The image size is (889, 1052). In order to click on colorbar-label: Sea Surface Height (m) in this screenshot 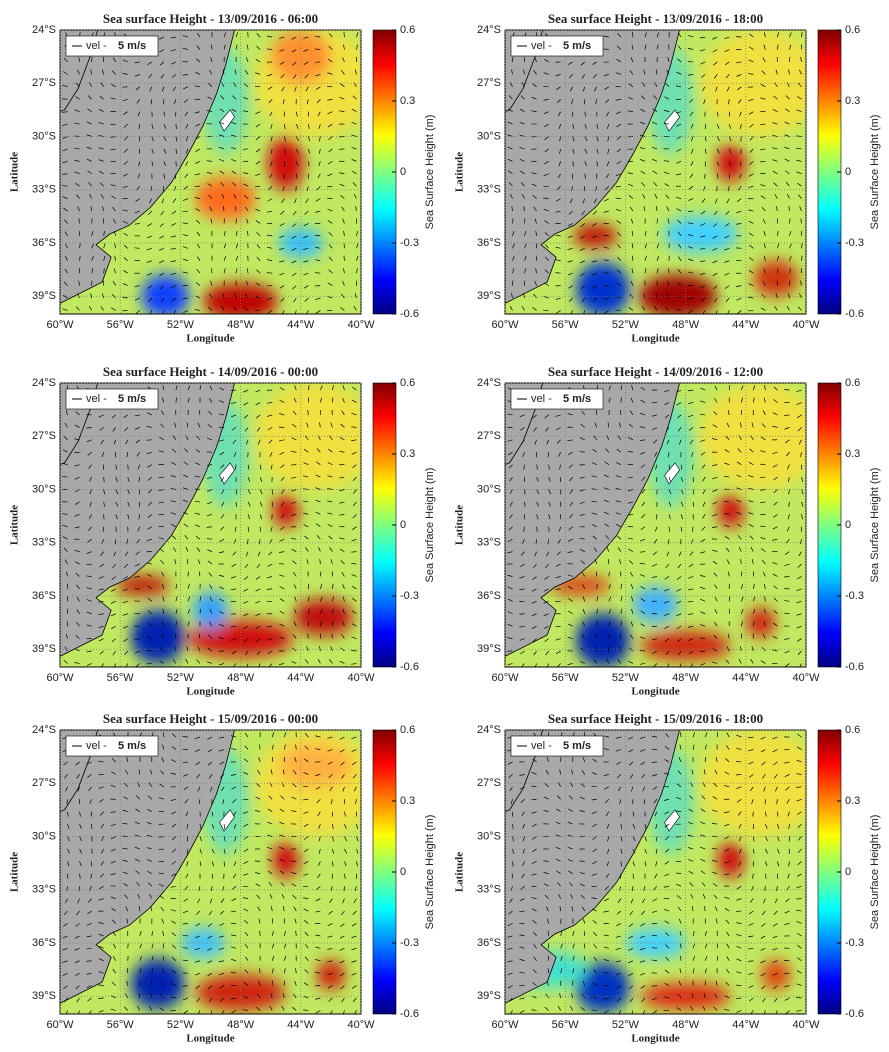, I will do `click(430, 872)`.